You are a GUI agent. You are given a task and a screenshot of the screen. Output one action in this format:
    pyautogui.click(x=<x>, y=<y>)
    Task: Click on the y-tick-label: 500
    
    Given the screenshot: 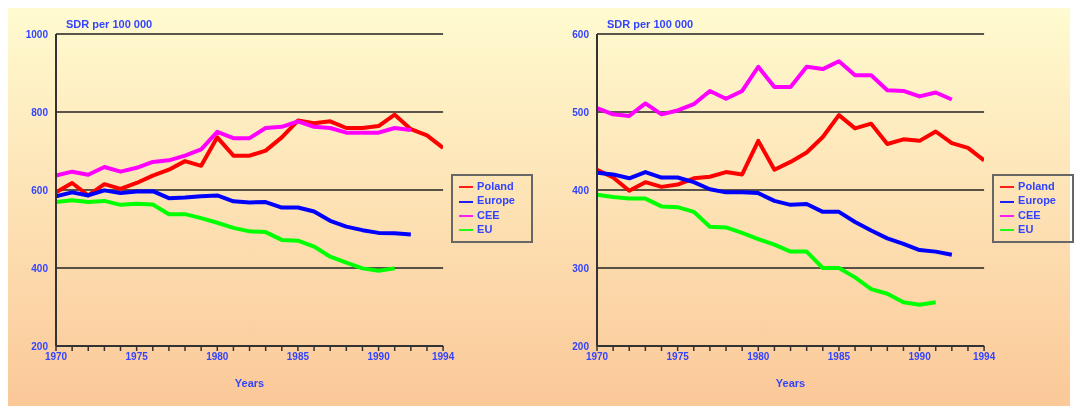 What is the action you would take?
    pyautogui.click(x=581, y=112)
    